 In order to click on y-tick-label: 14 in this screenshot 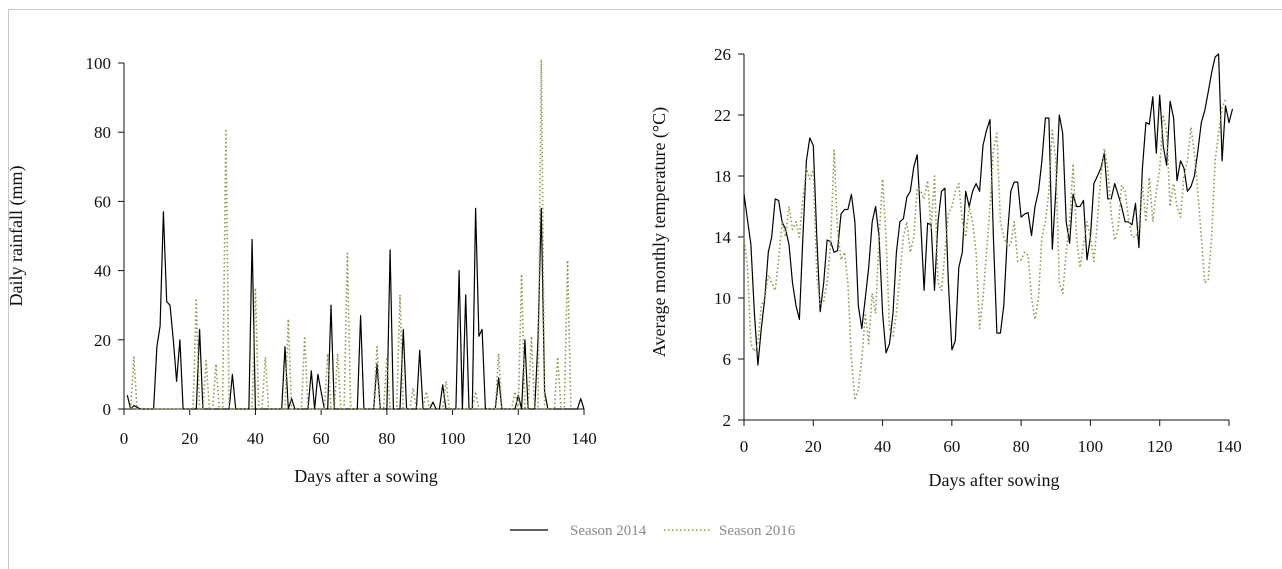, I will do `click(723, 237)`.